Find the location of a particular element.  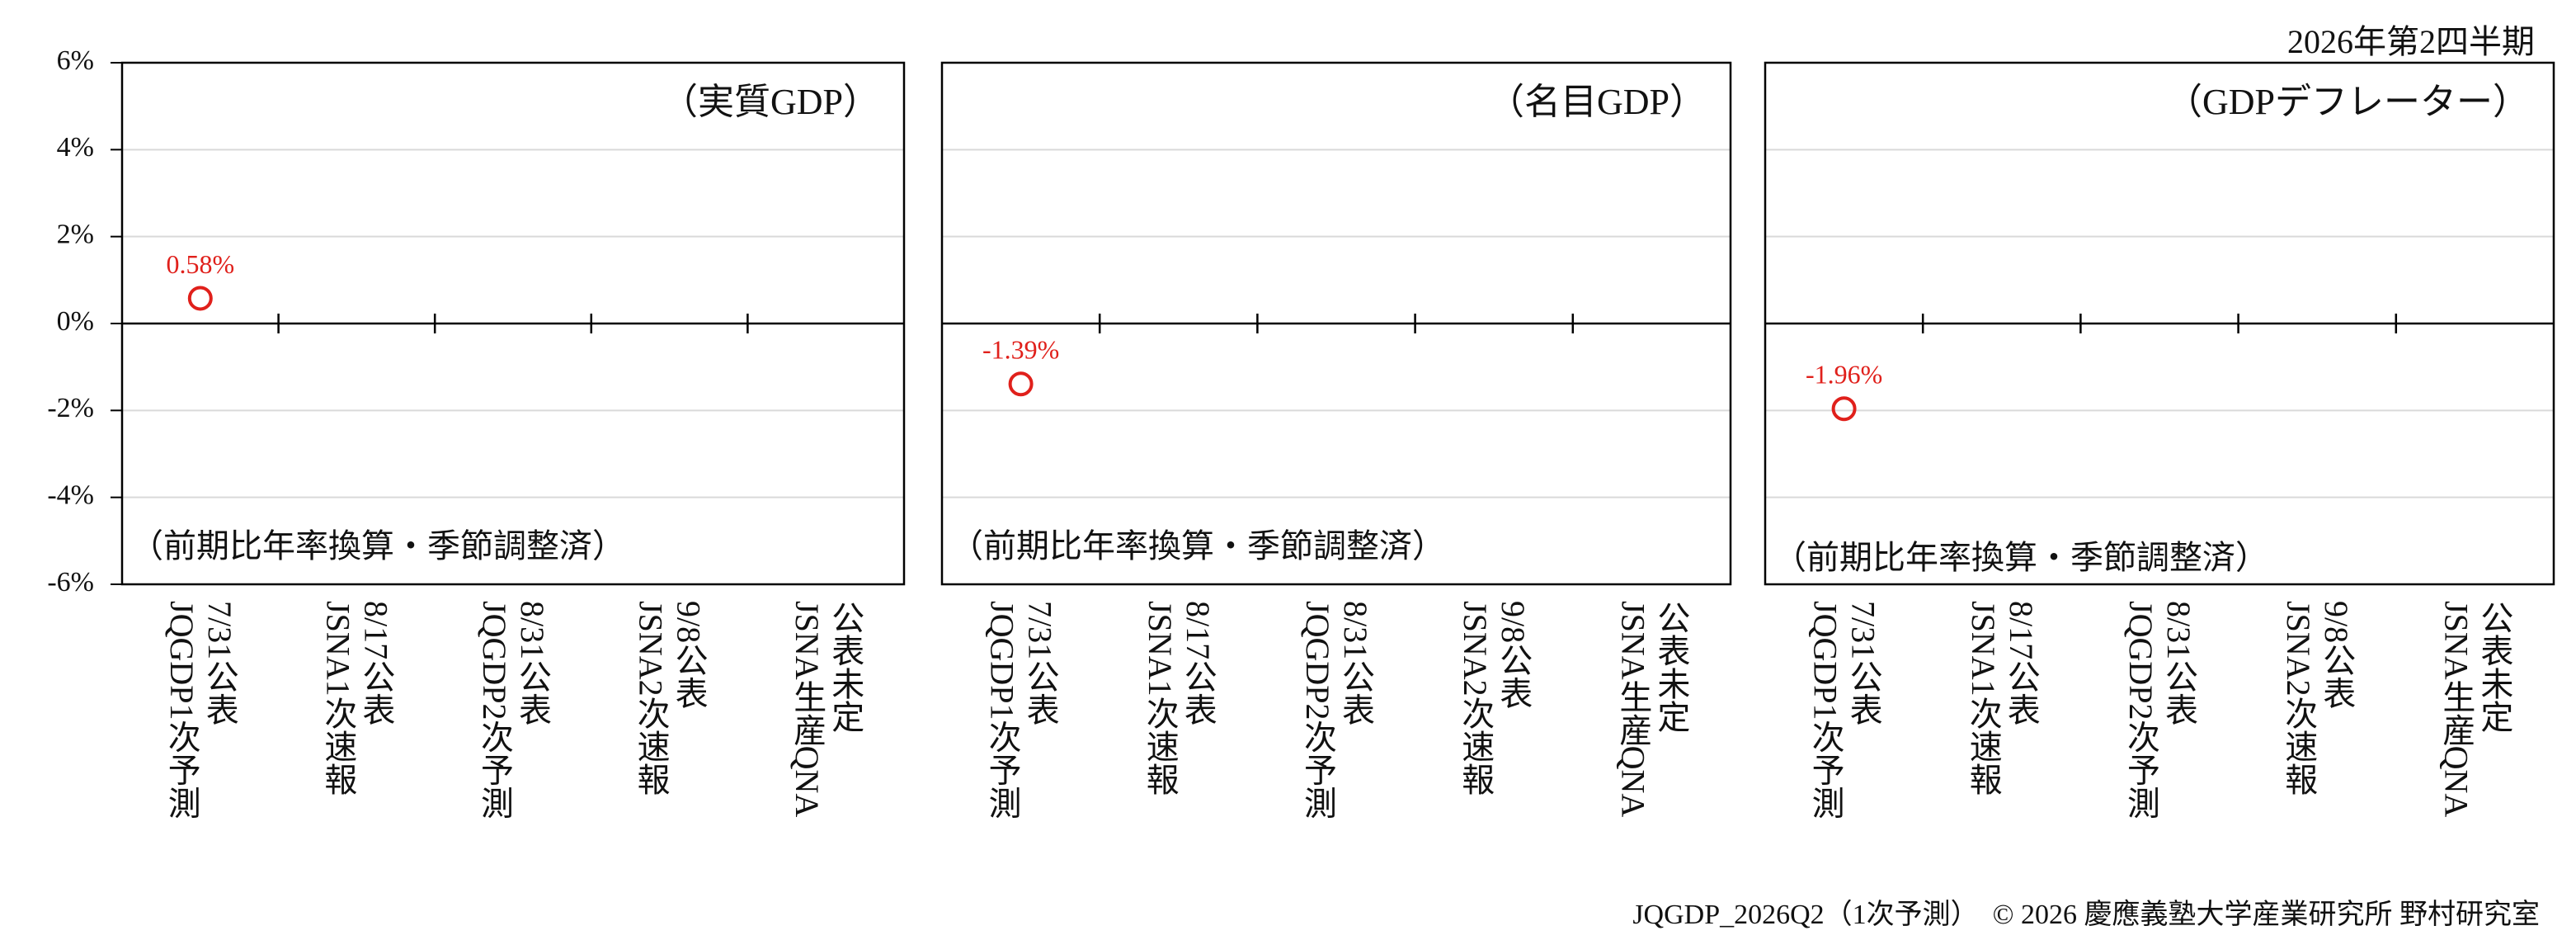

y-tick-label: -2% is located at coordinates (70, 408).